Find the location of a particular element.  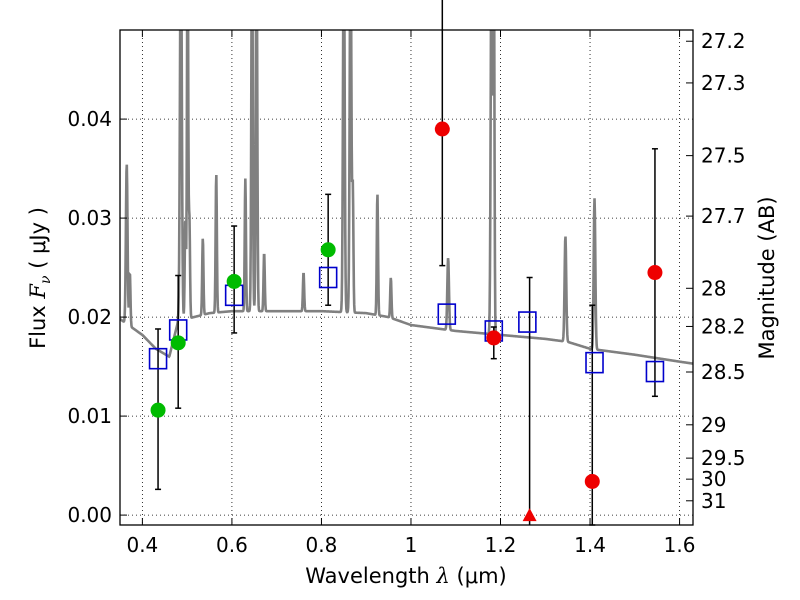

y-tick-label-1: 0.01 is located at coordinates (89, 416).